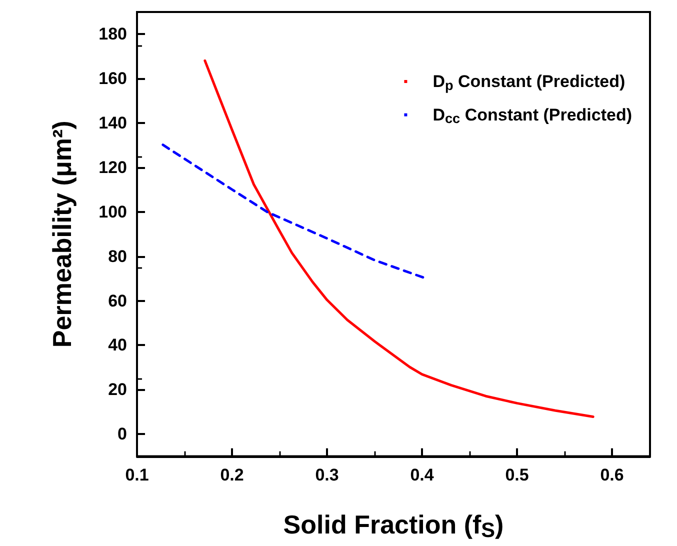 This screenshot has height=546, width=677. What do you see at coordinates (517, 474) in the screenshot?
I see `x-tick-label: 0.5` at bounding box center [517, 474].